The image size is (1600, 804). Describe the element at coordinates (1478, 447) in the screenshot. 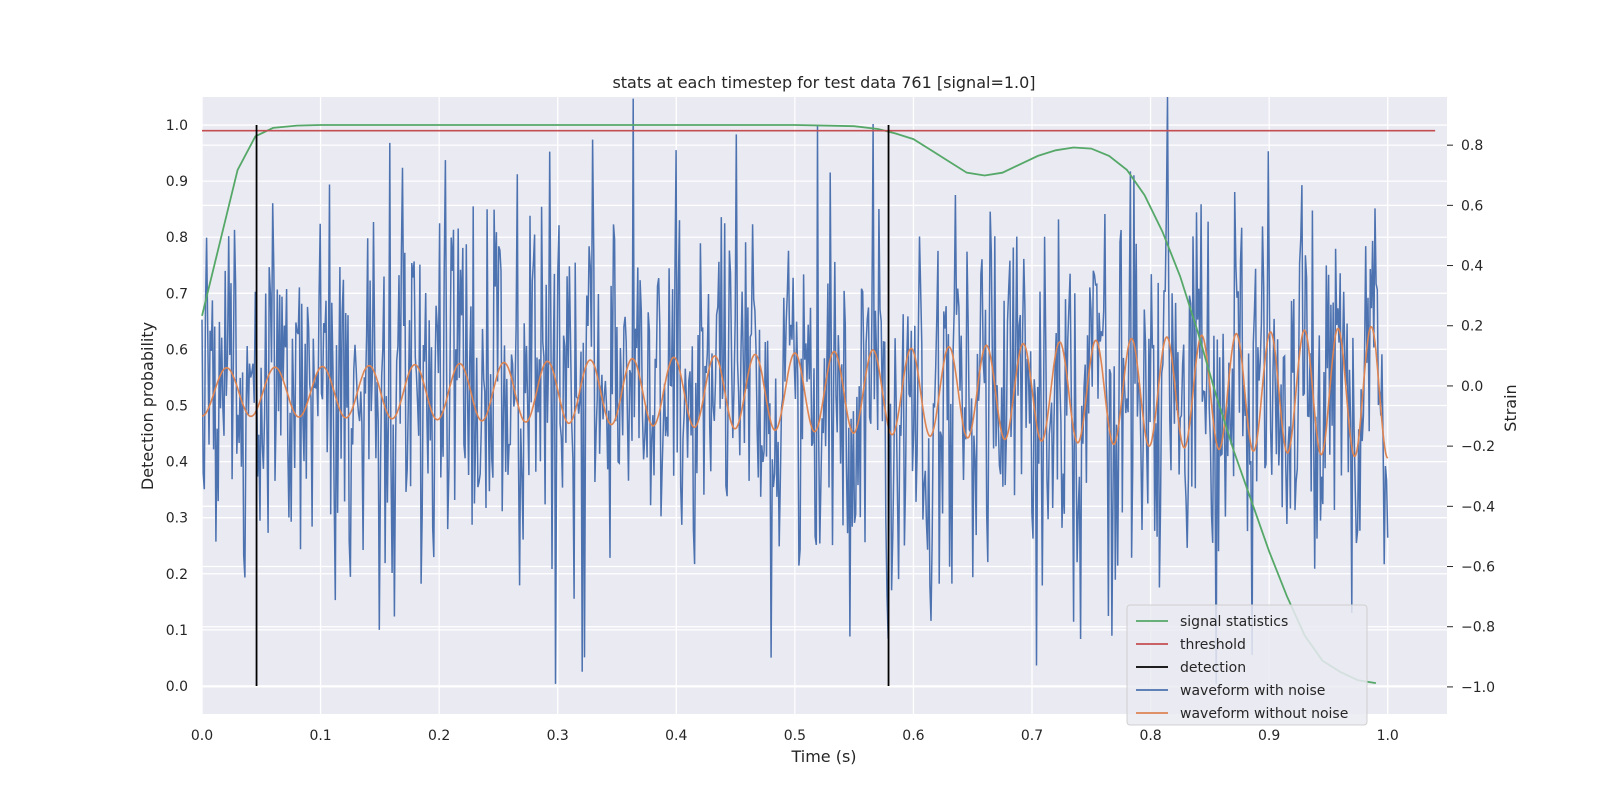

I see `y-right-tick-label: −0.2` at that location.